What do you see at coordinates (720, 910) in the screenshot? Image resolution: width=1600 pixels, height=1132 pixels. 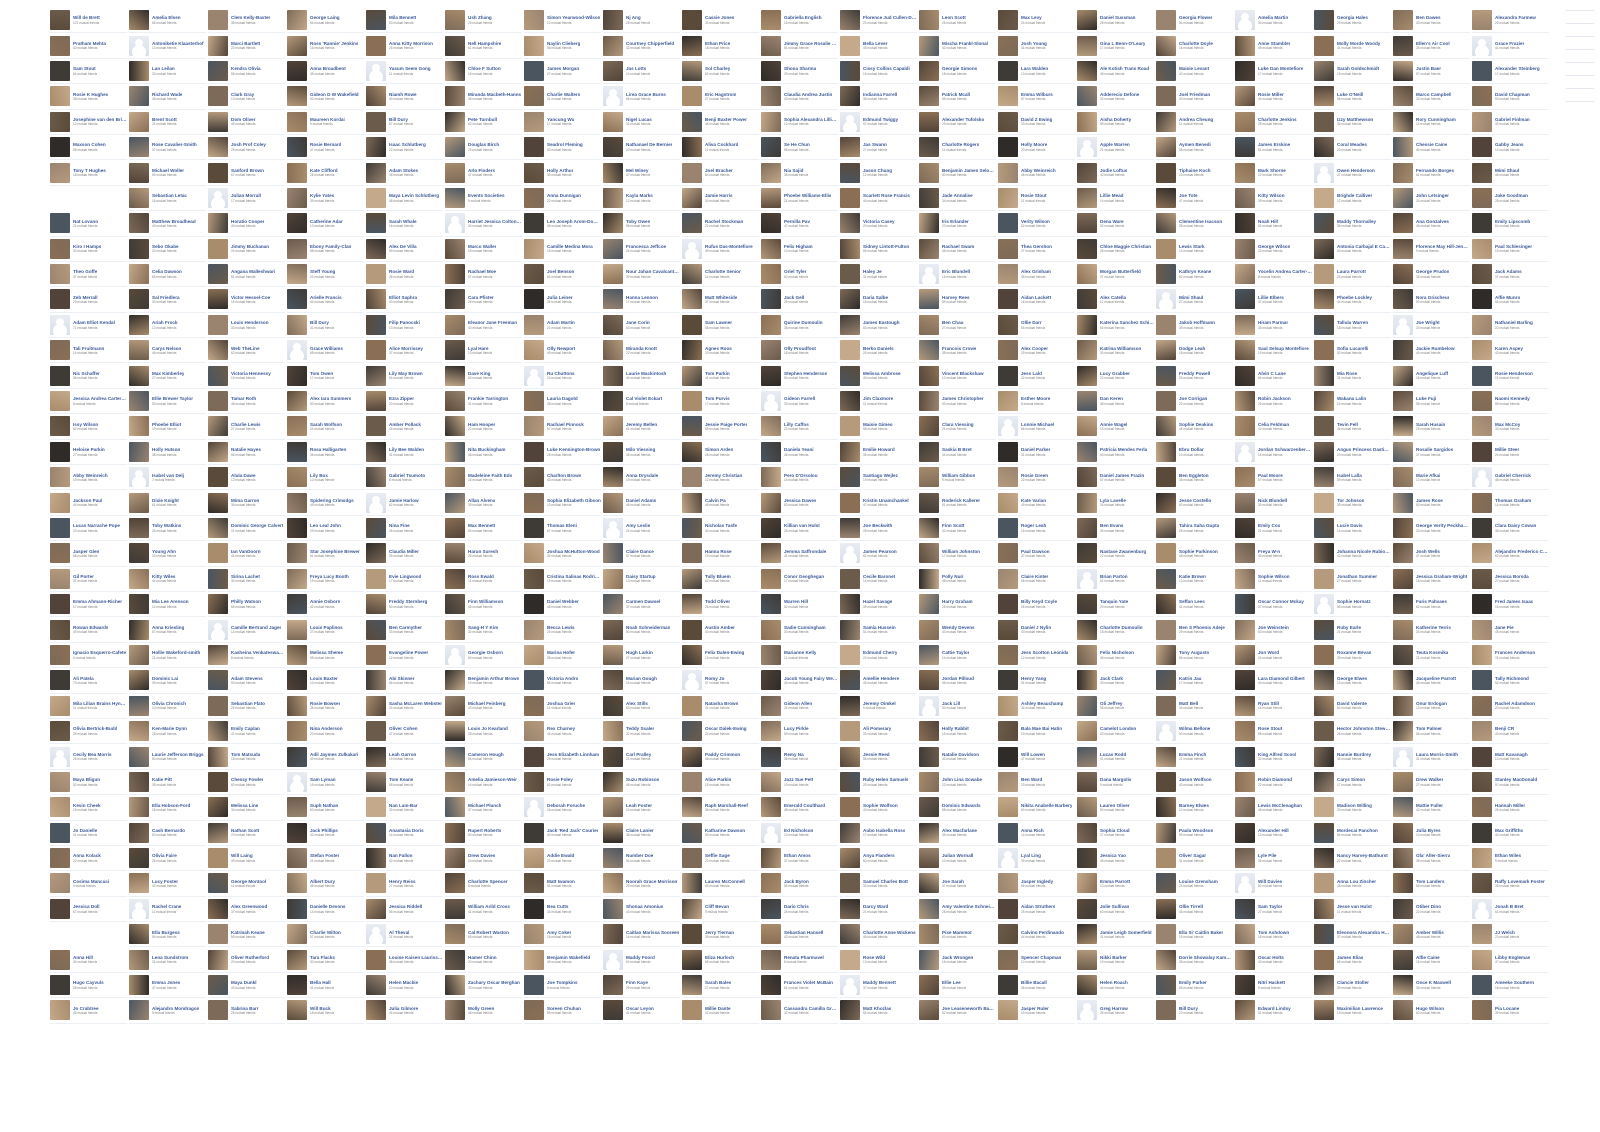 I see `friend-card: Cliff Bevan 9 mutual friends` at bounding box center [720, 910].